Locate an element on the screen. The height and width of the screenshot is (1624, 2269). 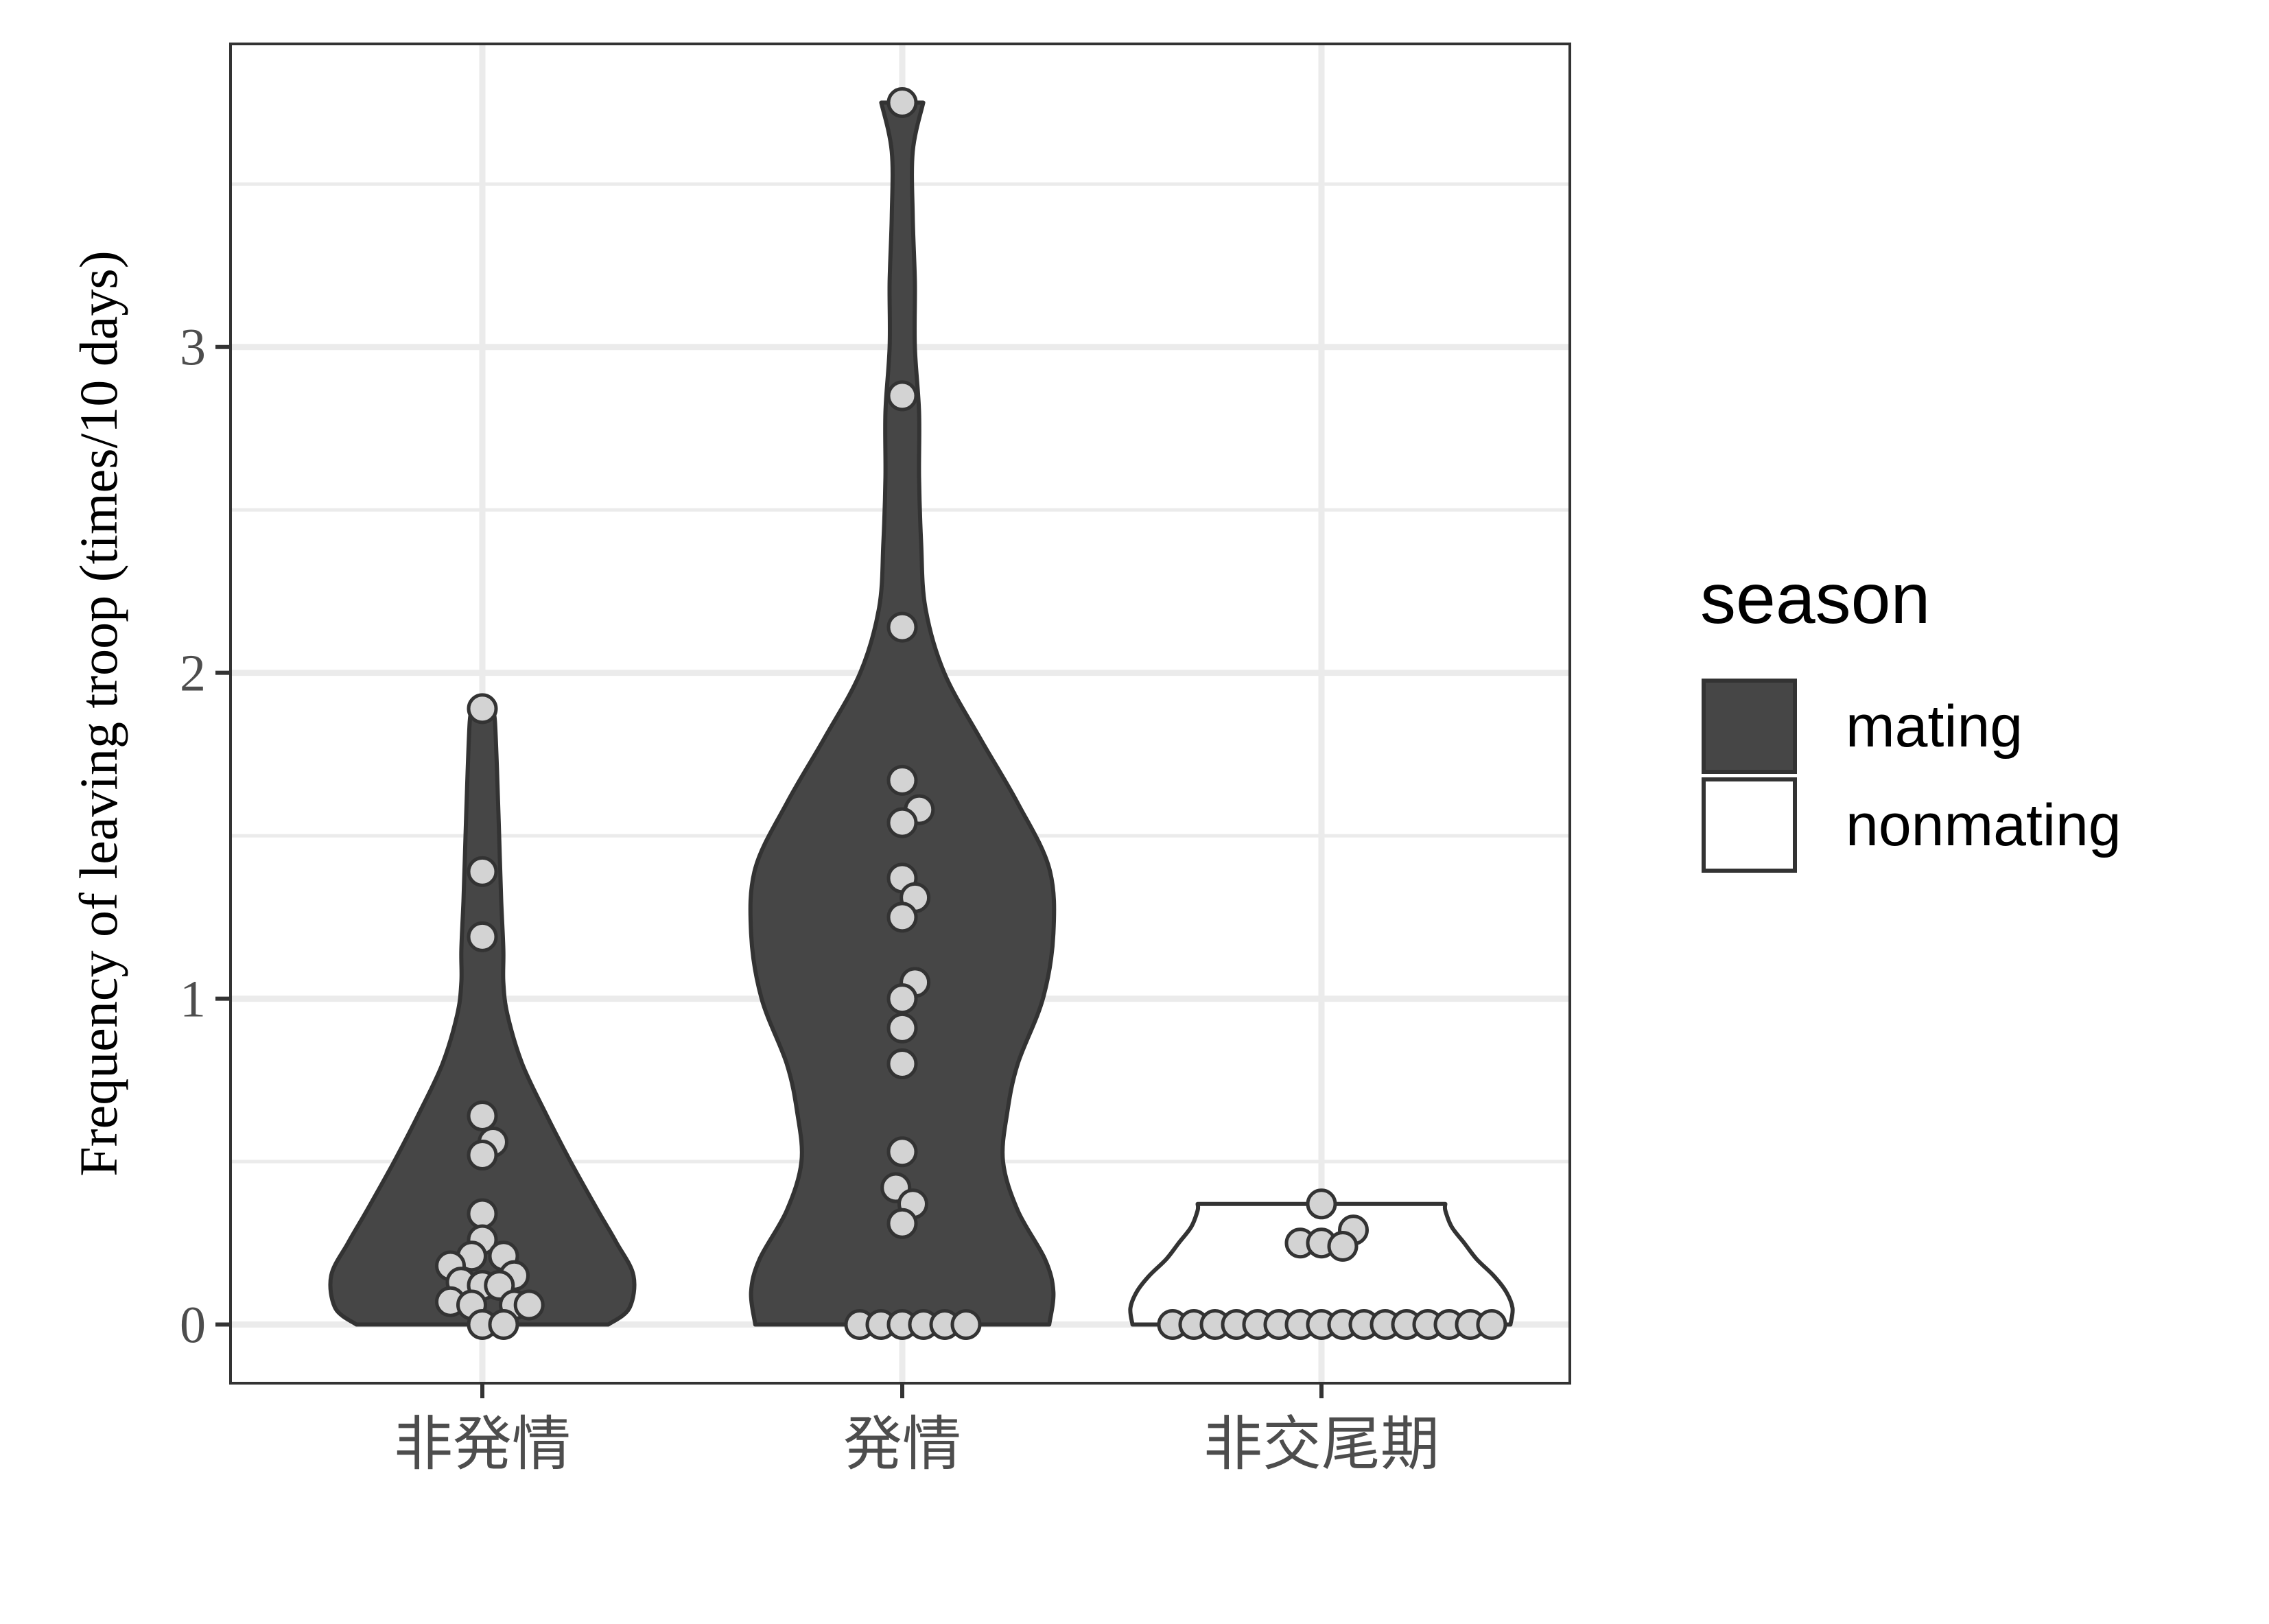
legend-title: season is located at coordinates (1815, 599).